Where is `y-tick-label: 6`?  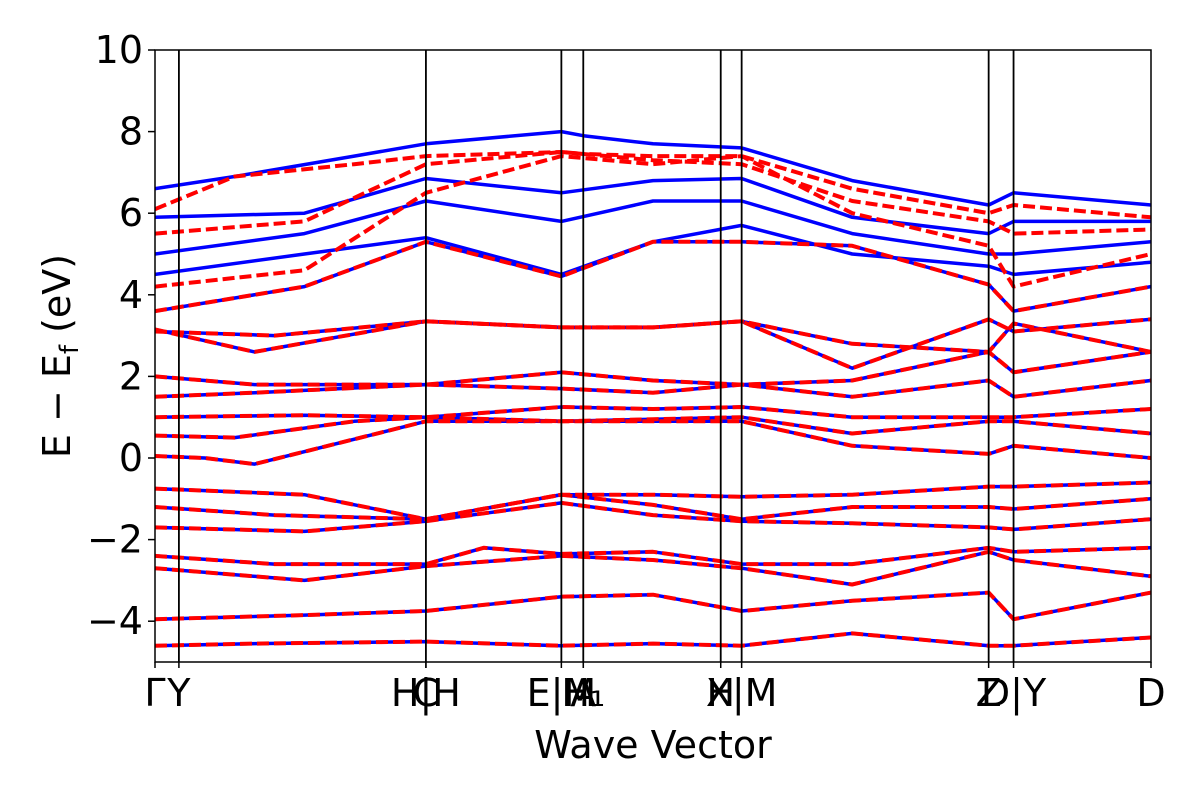
y-tick-label: 6 is located at coordinates (131, 213).